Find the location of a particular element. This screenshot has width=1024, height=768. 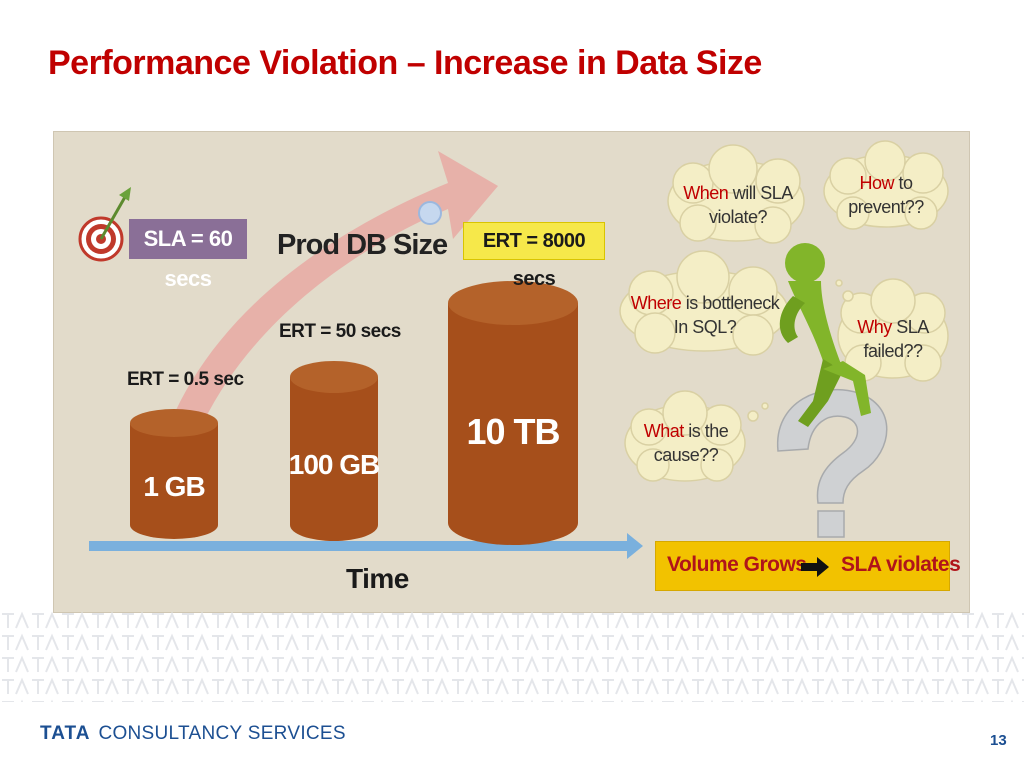

time-axis-label: Time is located at coordinates (377, 578).